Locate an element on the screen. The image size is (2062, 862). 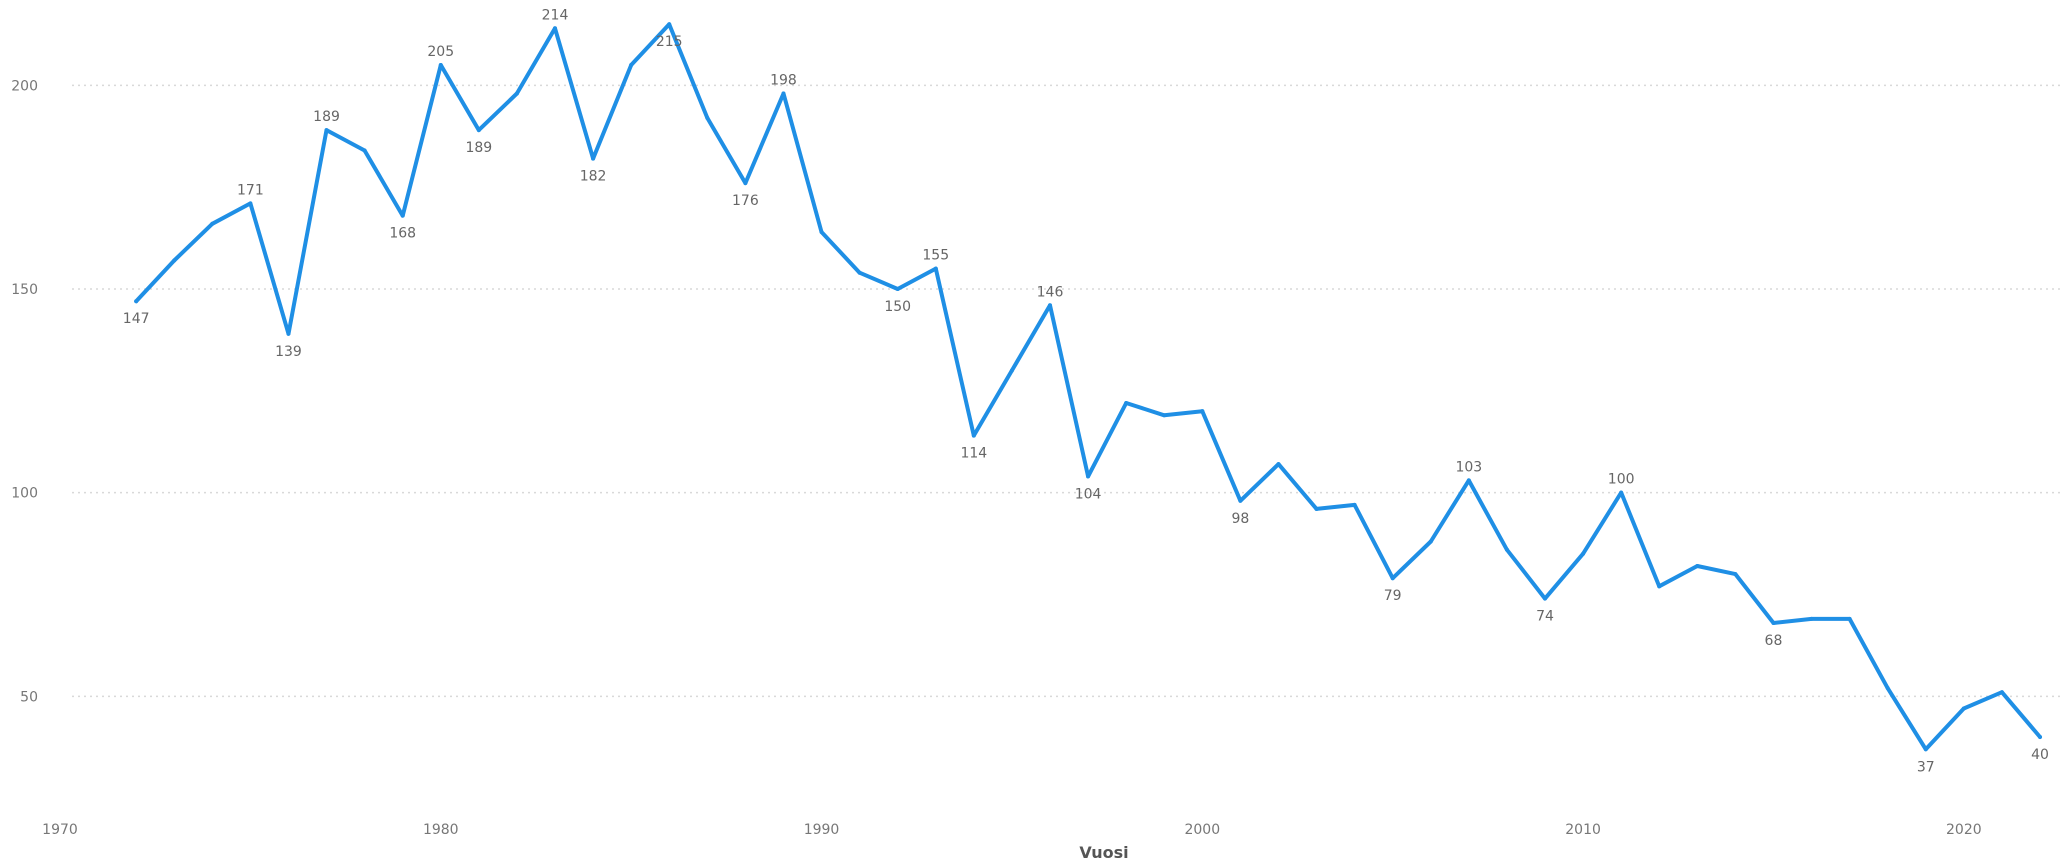
data-label: 146 is located at coordinates (1050, 292).